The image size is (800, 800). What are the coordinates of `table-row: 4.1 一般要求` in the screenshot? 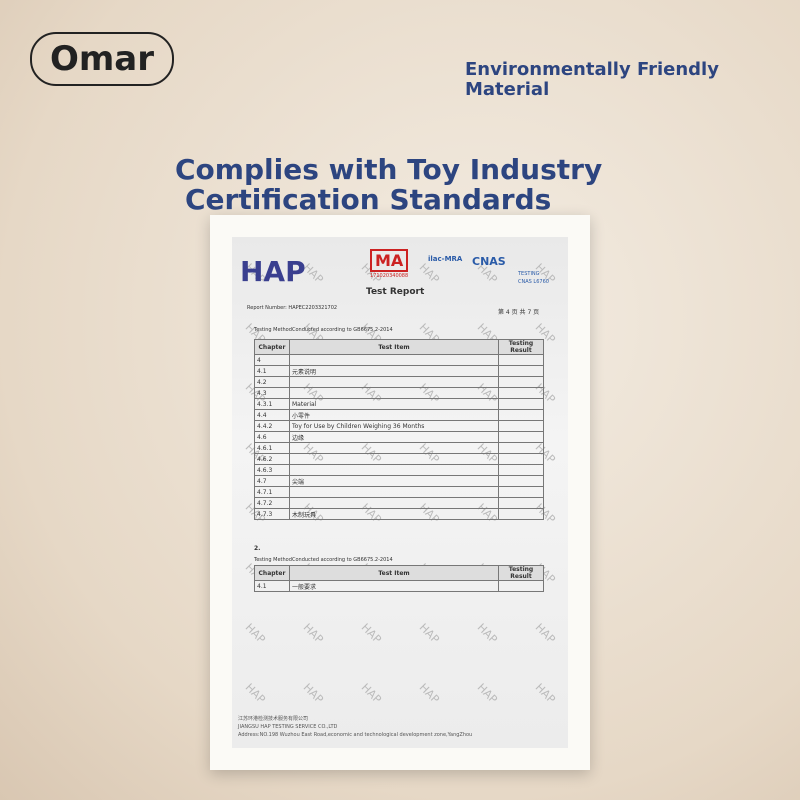 It's located at (399, 586).